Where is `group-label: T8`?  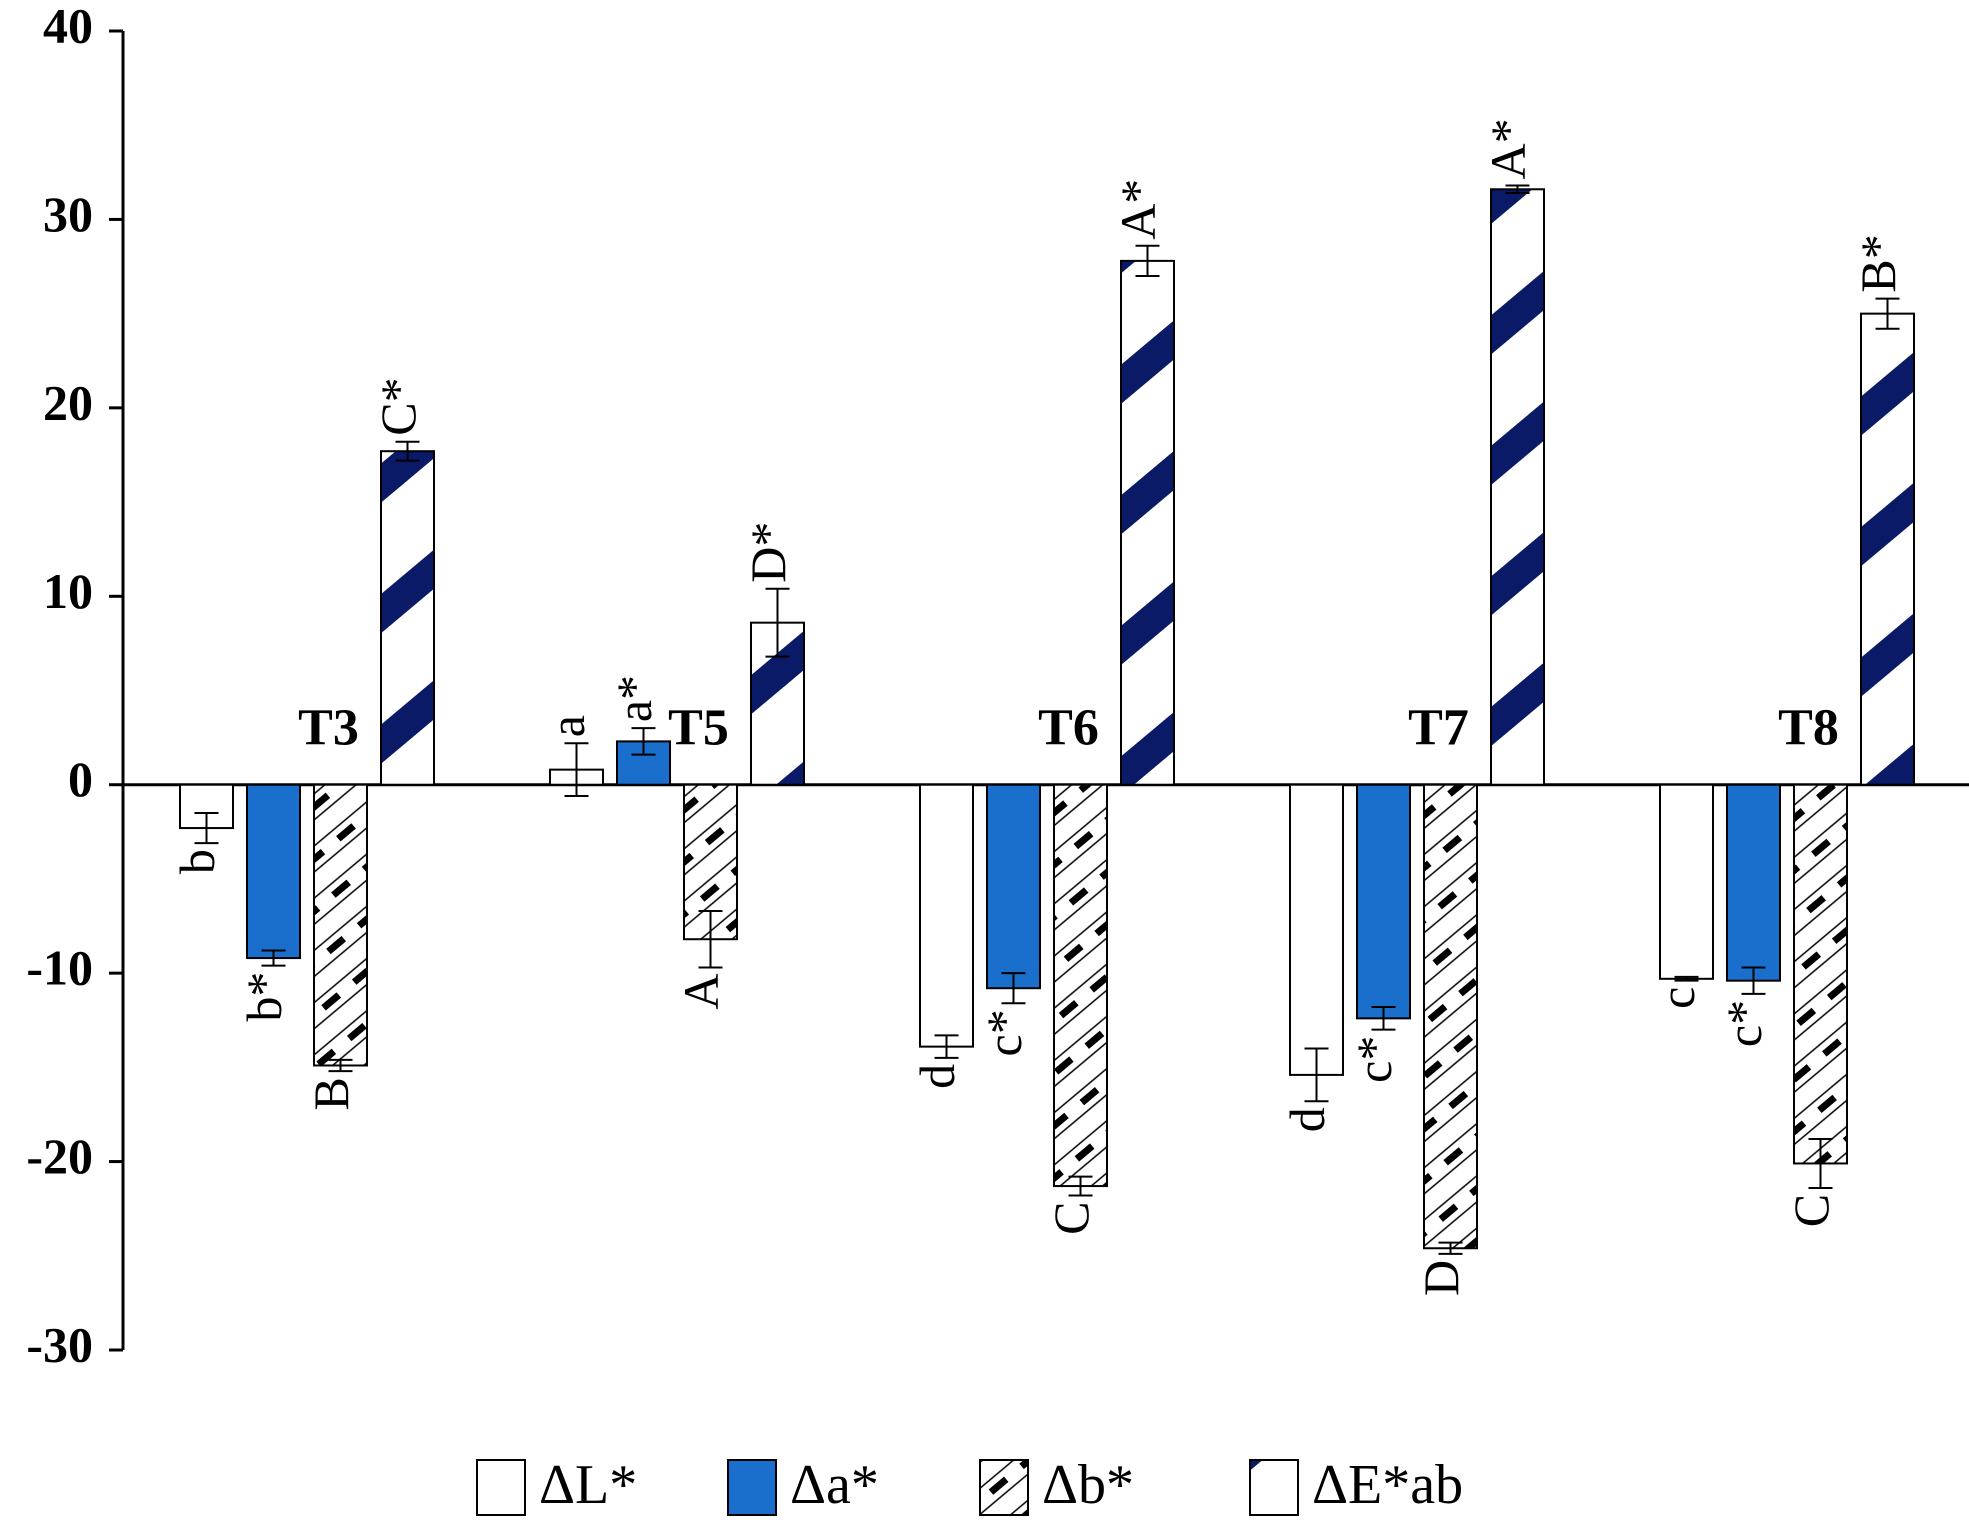 group-label: T8 is located at coordinates (1808, 728).